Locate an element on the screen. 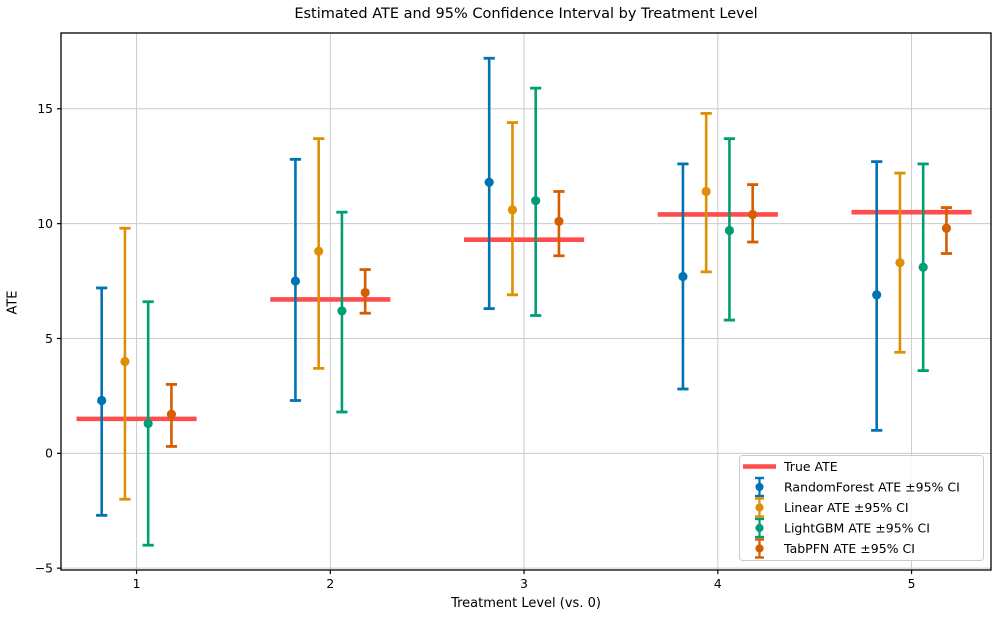 The height and width of the screenshot is (624, 999). x-axis-label: Treatment Level (vs. 0) is located at coordinates (526, 603).